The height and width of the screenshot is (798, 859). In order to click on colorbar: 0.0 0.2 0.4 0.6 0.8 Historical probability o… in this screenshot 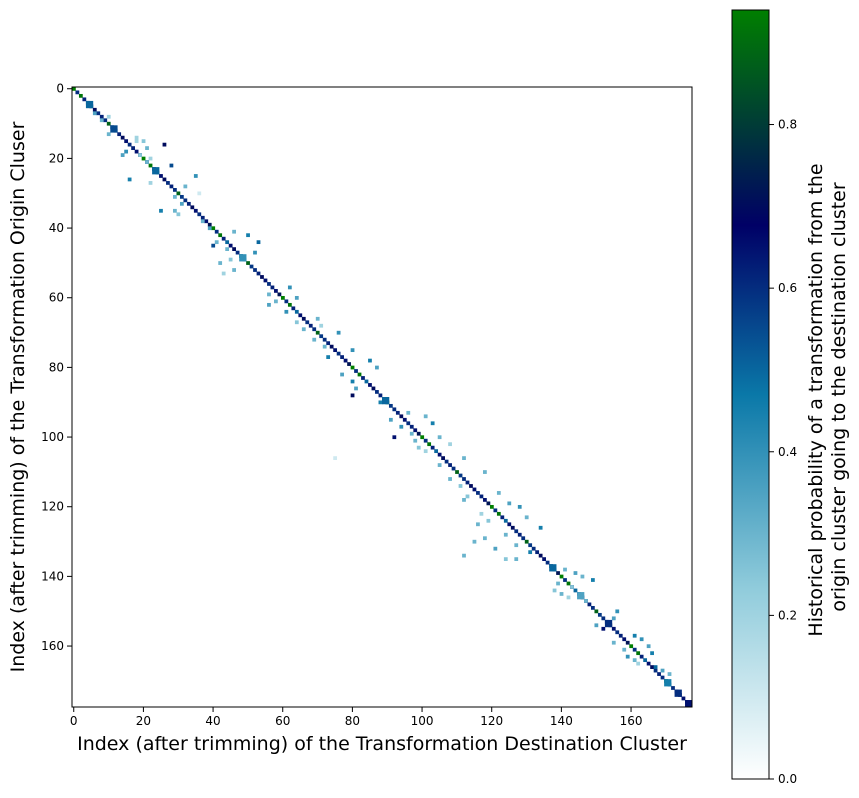, I will do `click(790, 397)`.